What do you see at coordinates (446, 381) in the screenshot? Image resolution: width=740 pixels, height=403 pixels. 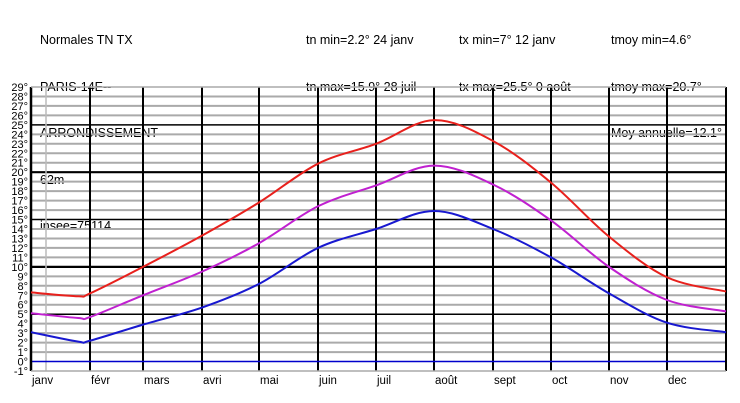 I see `x-tick-label: août` at bounding box center [446, 381].